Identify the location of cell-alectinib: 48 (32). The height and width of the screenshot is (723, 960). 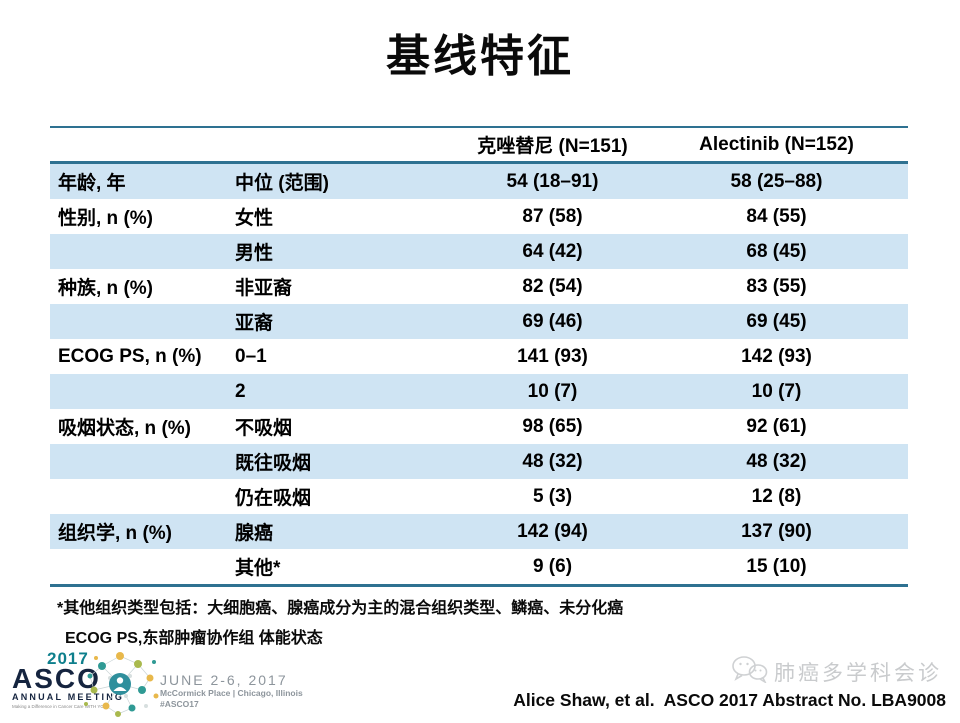
(776, 461).